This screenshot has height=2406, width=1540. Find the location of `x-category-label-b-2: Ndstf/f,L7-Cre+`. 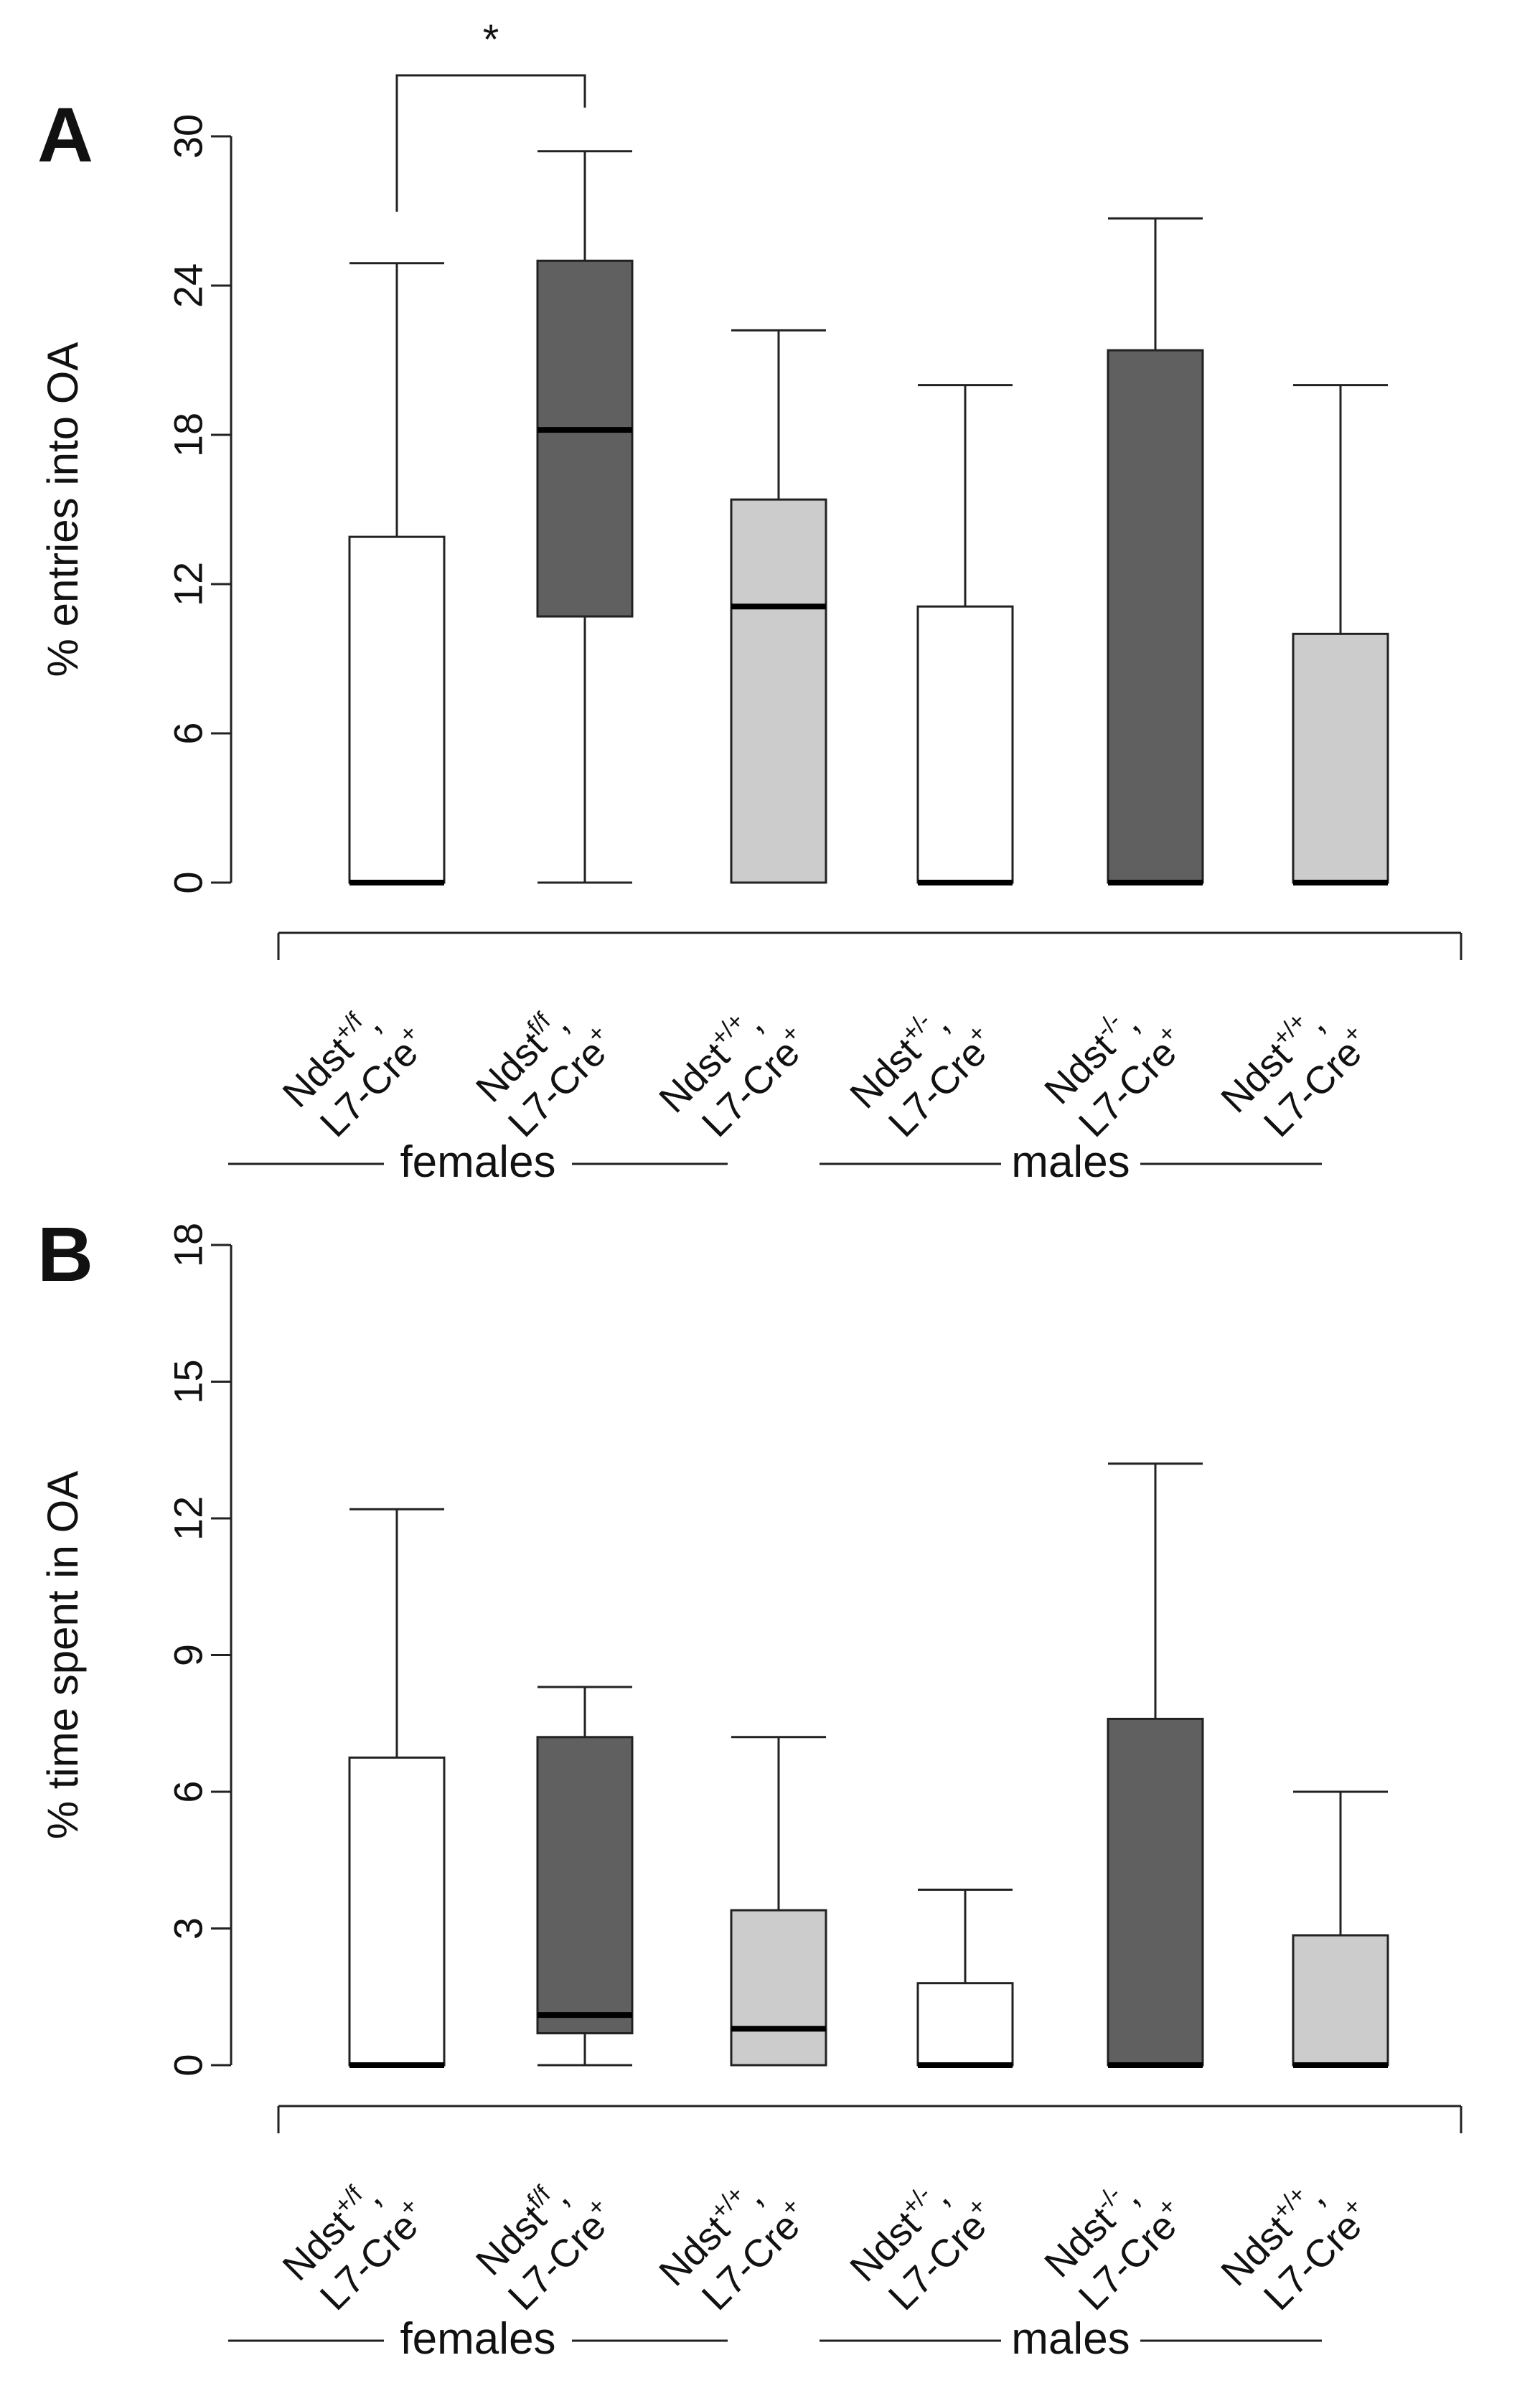

x-category-label-b-2: Ndstf/f,L7-Cre+ is located at coordinates (544, 2238).